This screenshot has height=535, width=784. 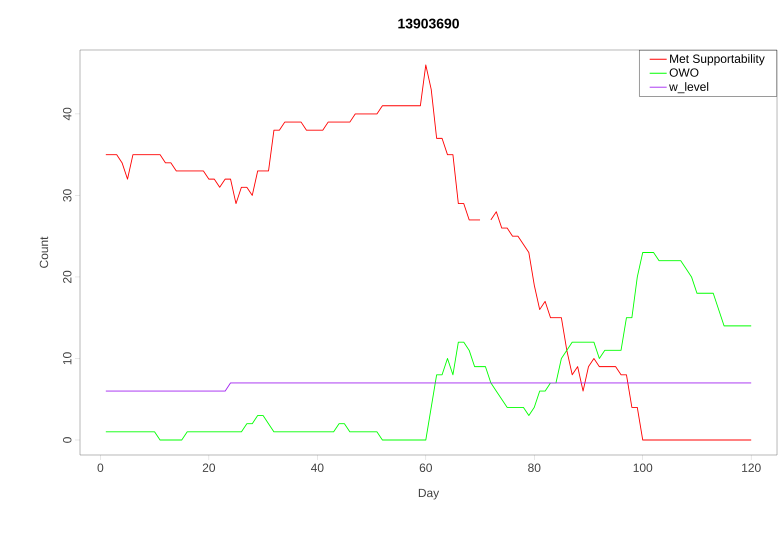 What do you see at coordinates (67, 358) in the screenshot?
I see `y-tick-label: 10` at bounding box center [67, 358].